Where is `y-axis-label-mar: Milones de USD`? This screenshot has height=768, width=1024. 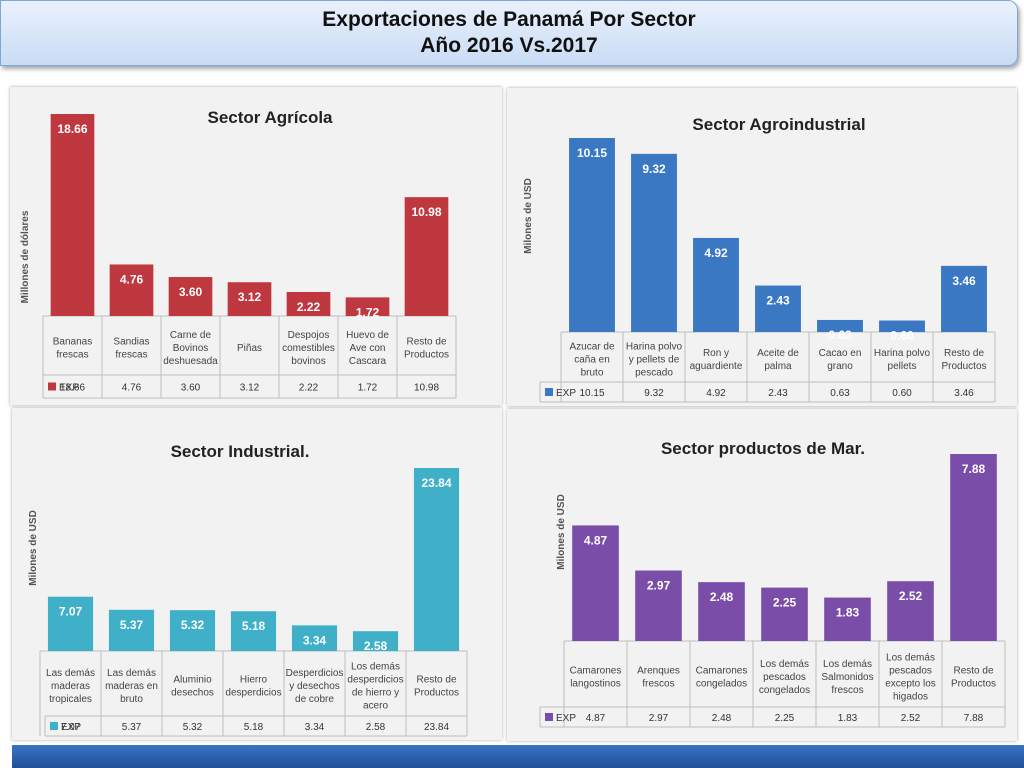 y-axis-label-mar: Milones de USD is located at coordinates (561, 532).